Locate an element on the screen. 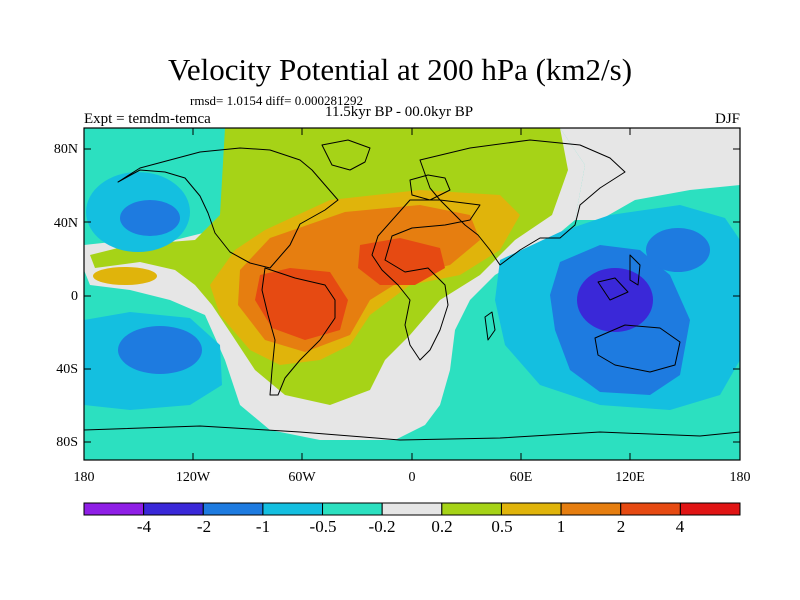 The image size is (800, 600). colorbar is located at coordinates (412, 509).